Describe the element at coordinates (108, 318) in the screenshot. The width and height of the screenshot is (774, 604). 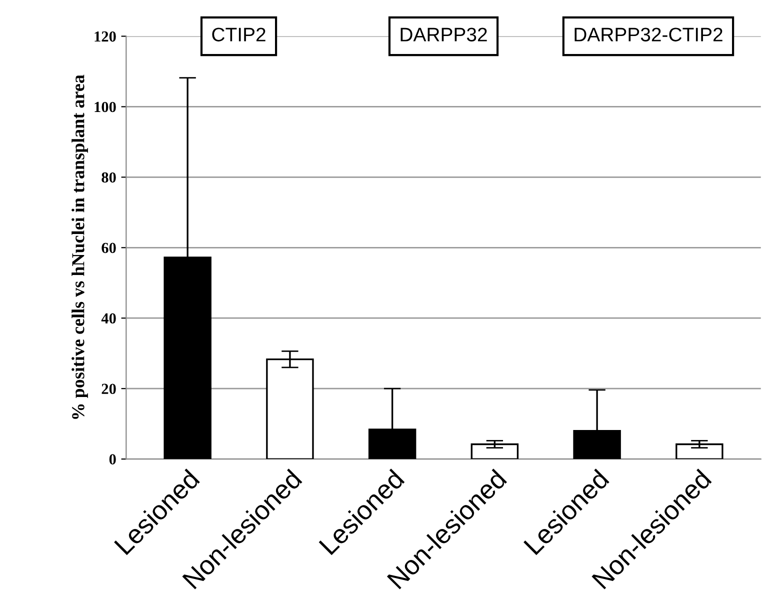
I see `y-tick-label: 40` at that location.